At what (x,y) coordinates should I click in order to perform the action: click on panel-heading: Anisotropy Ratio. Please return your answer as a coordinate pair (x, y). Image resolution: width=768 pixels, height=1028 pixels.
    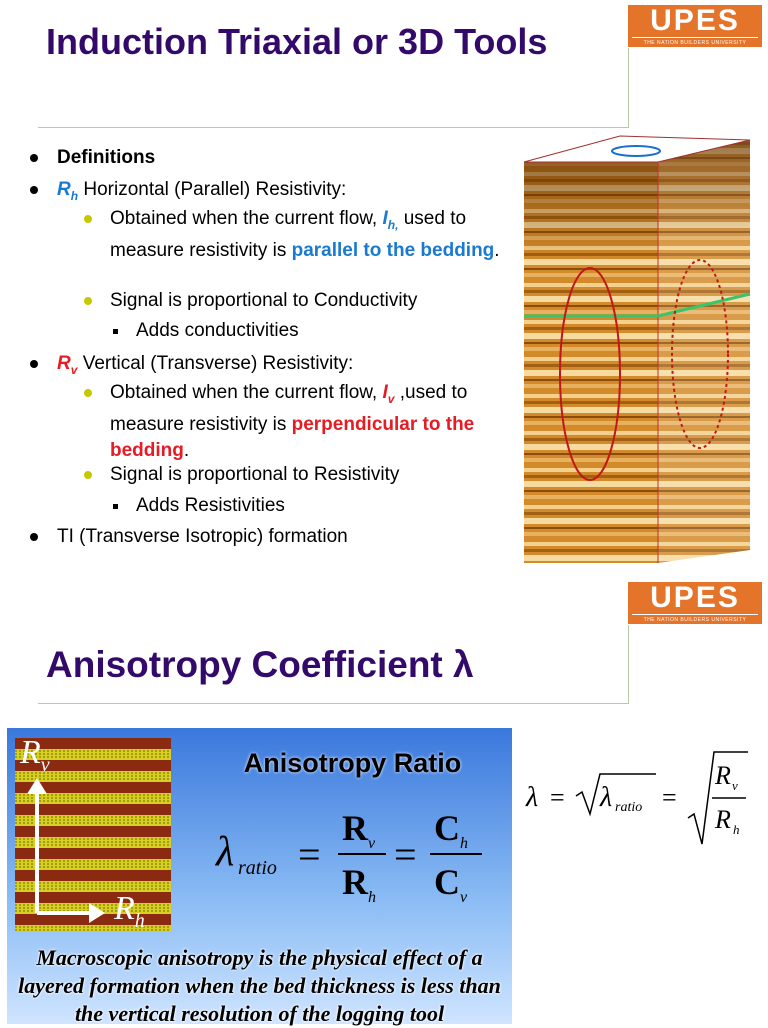
    Looking at the image, I should click on (352, 763).